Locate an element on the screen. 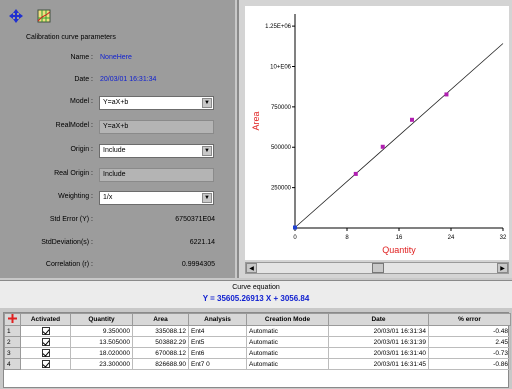 This screenshot has width=512, height=389. std-dev-label: StdDeviation(s) : is located at coordinates (67, 242).